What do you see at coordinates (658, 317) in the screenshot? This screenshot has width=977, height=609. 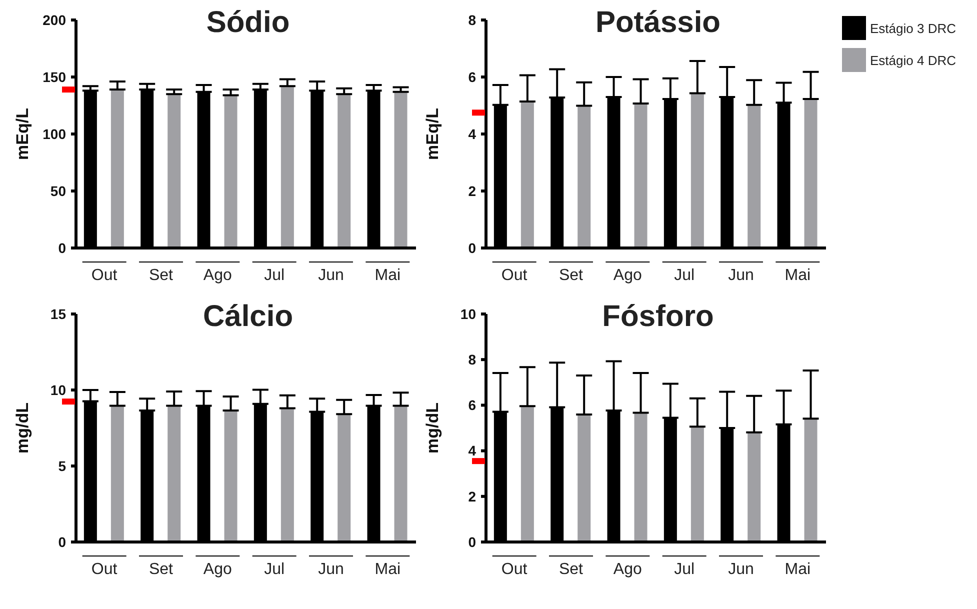 I see `chart-title: Fósforo` at bounding box center [658, 317].